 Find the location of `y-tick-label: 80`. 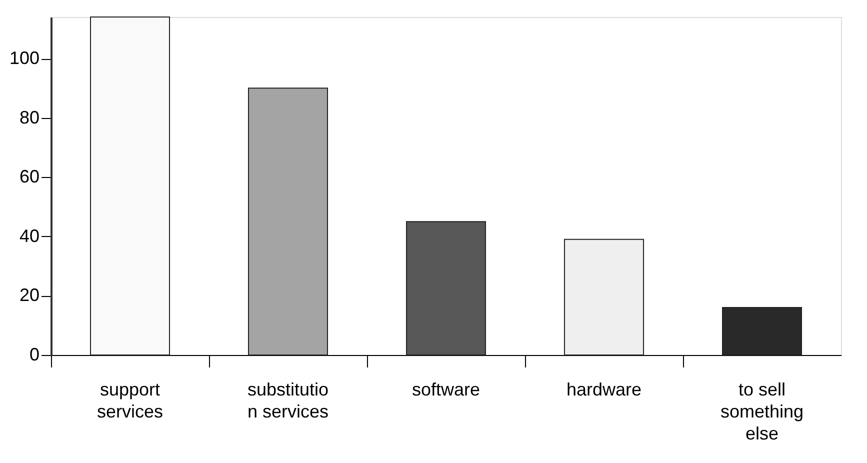

y-tick-label: 80 is located at coordinates (29, 117).